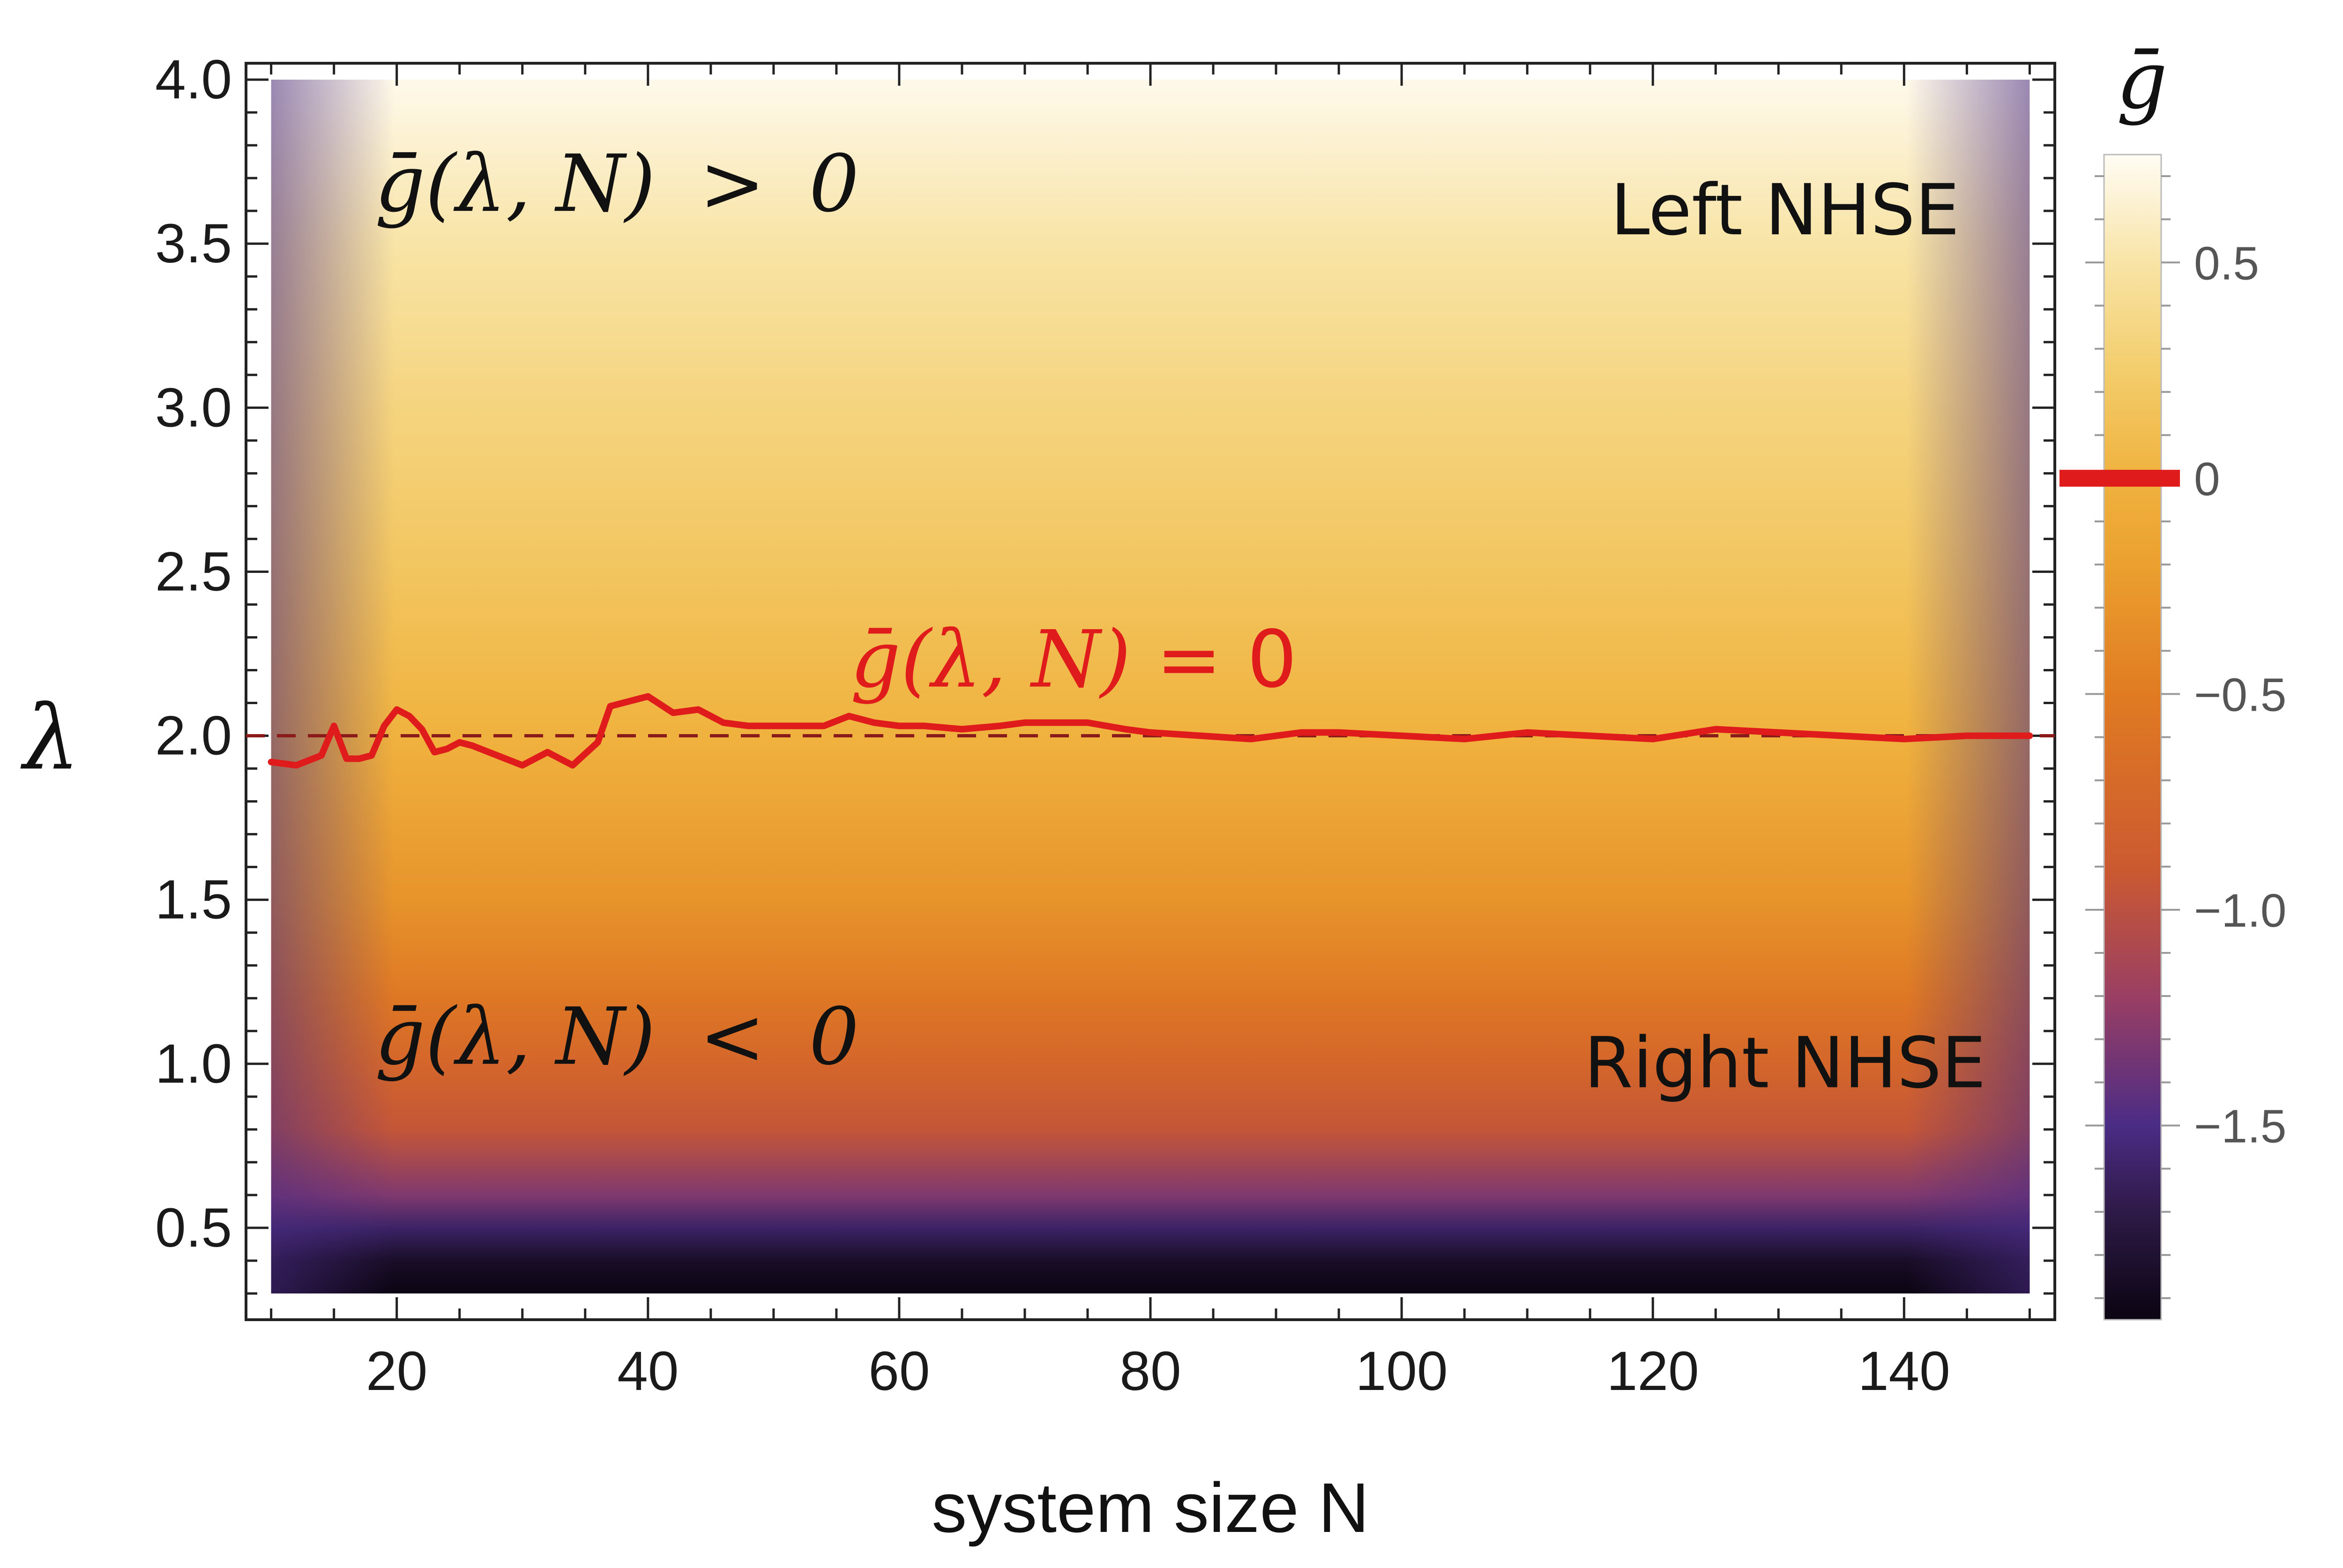 The height and width of the screenshot is (1568, 2343). What do you see at coordinates (1785, 211) in the screenshot?
I see `annotation-left-nhse: Left NHSE` at bounding box center [1785, 211].